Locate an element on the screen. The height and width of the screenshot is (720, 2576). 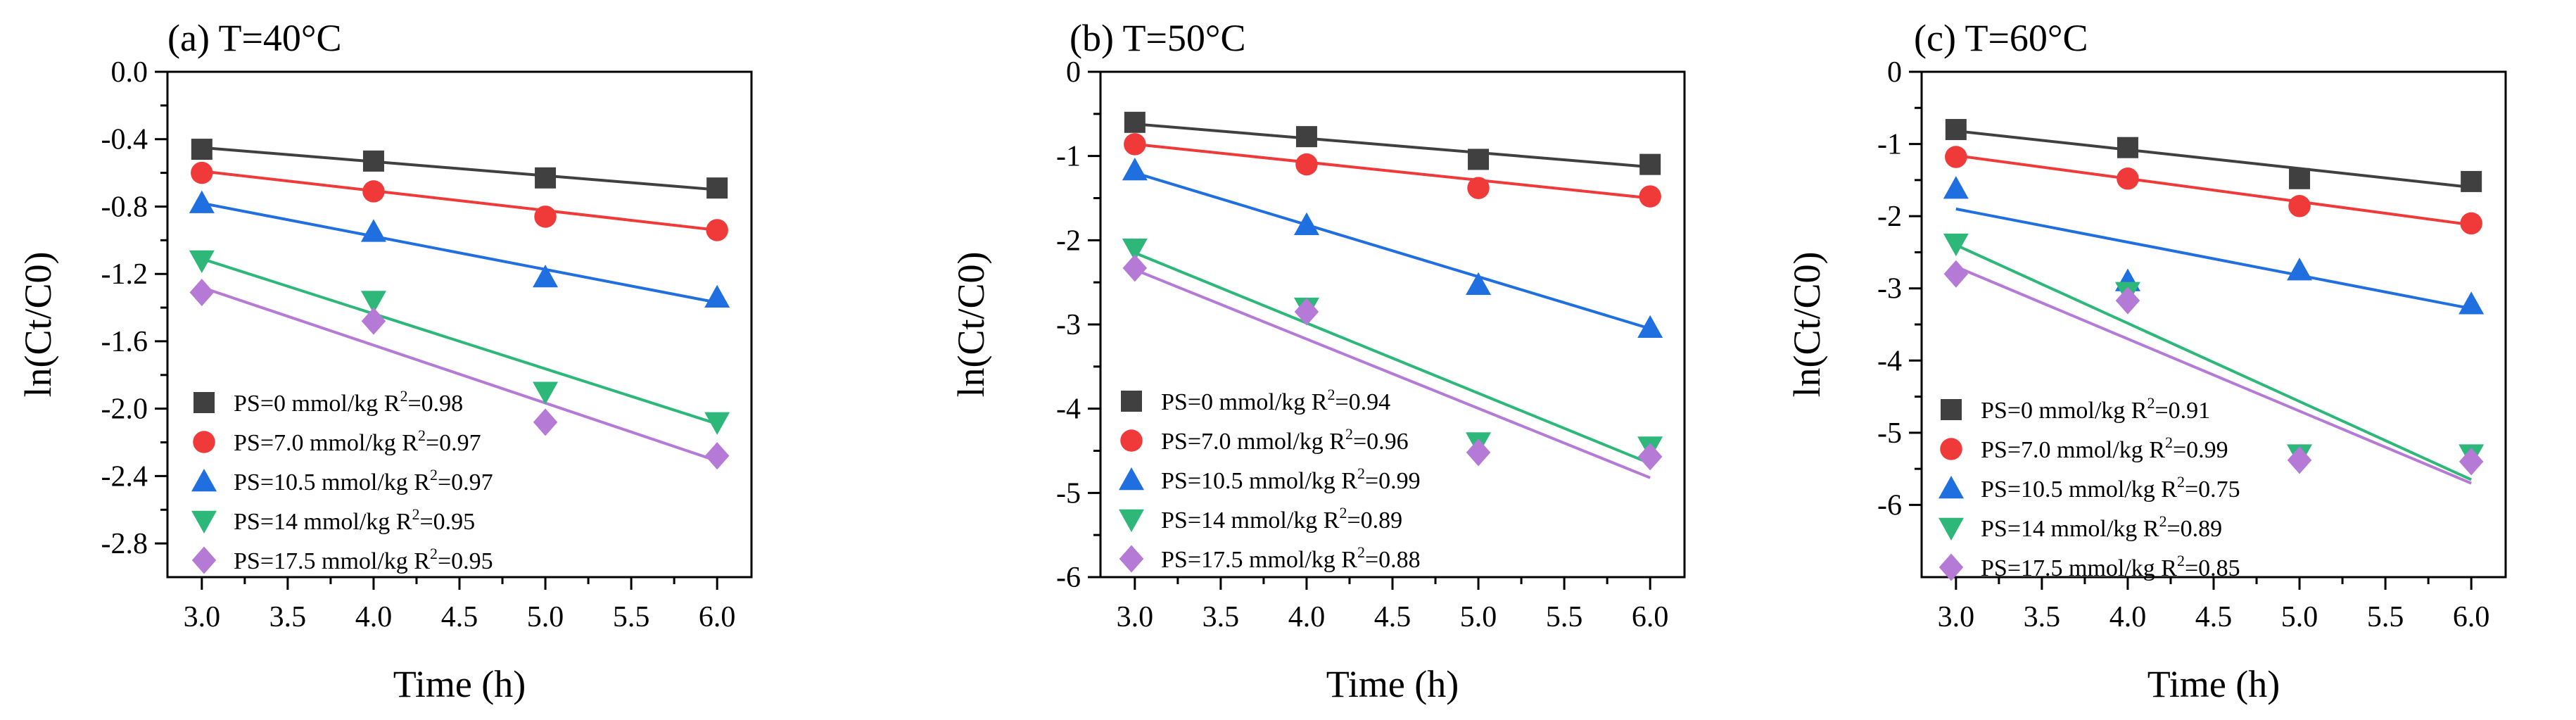
legend-label: PS=10.5 mmol/kg R2=0.99 is located at coordinates (1291, 479).